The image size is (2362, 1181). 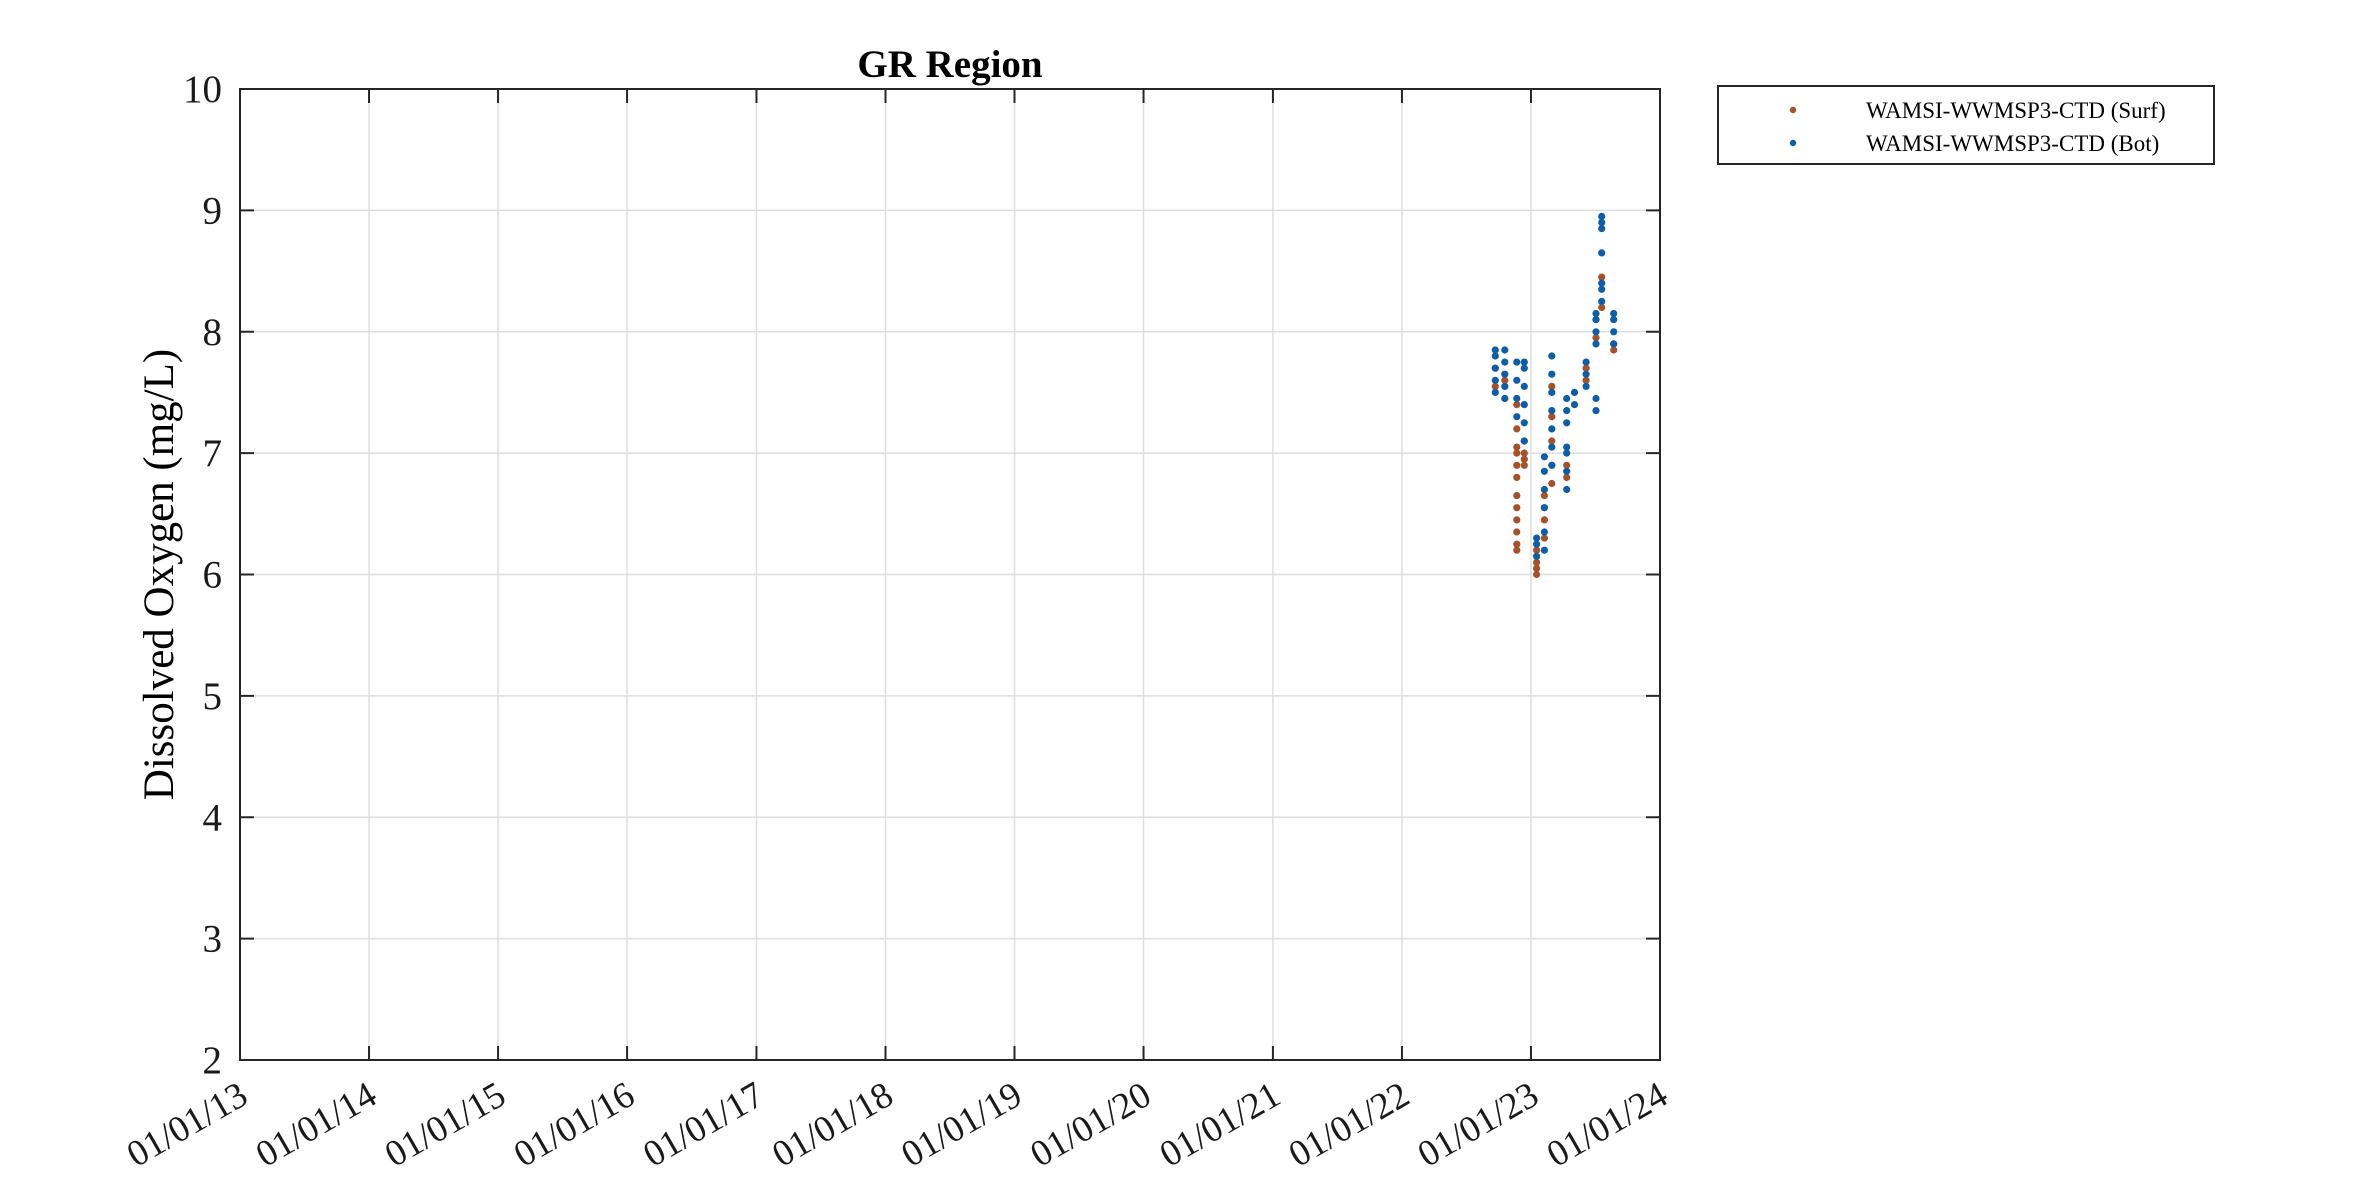 I want to click on legend-marker-bot, so click(x=1793, y=143).